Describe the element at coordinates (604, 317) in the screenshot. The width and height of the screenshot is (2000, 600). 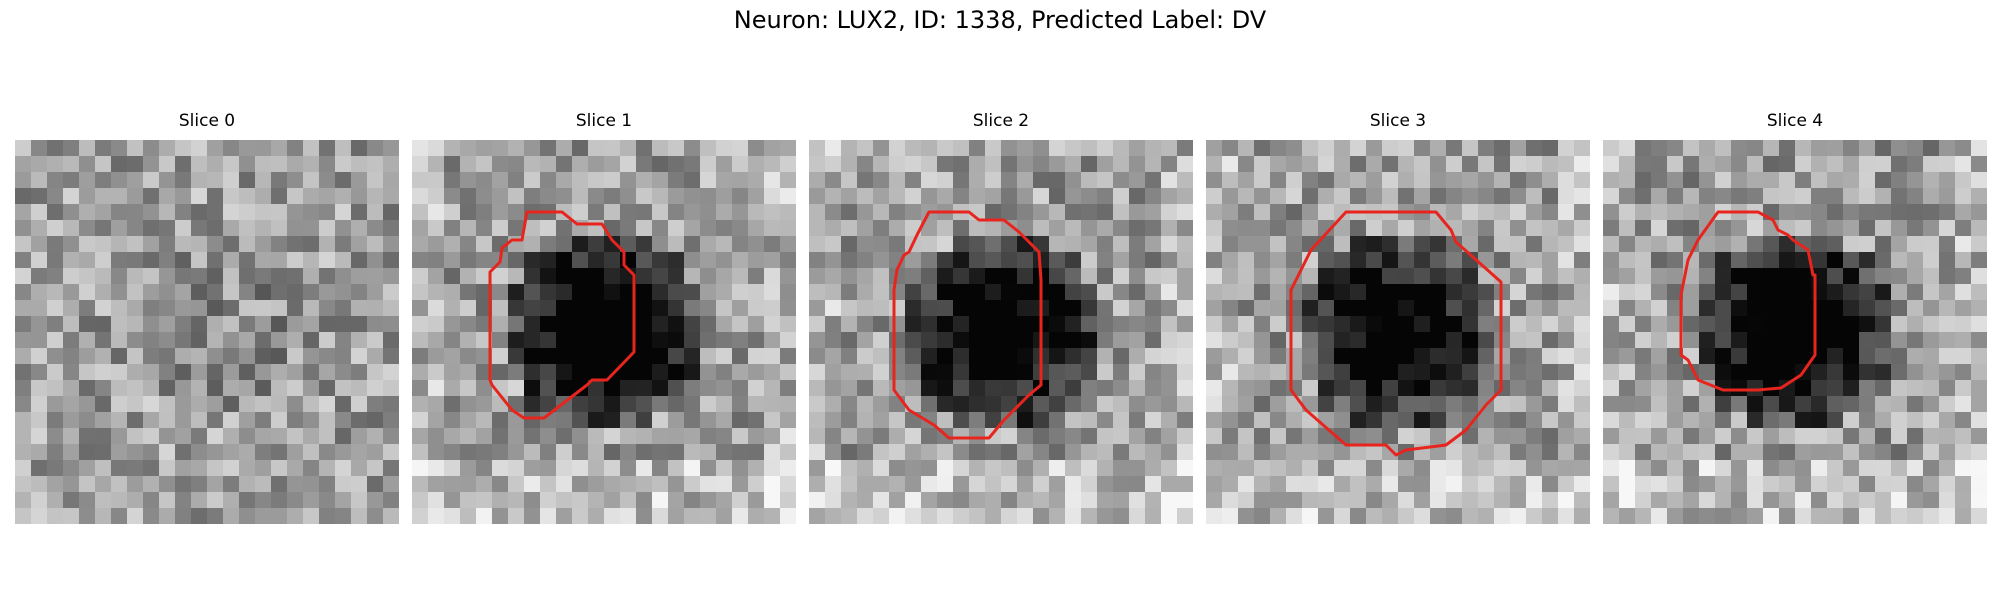
I see `panel-slice-1: Slice 1` at that location.